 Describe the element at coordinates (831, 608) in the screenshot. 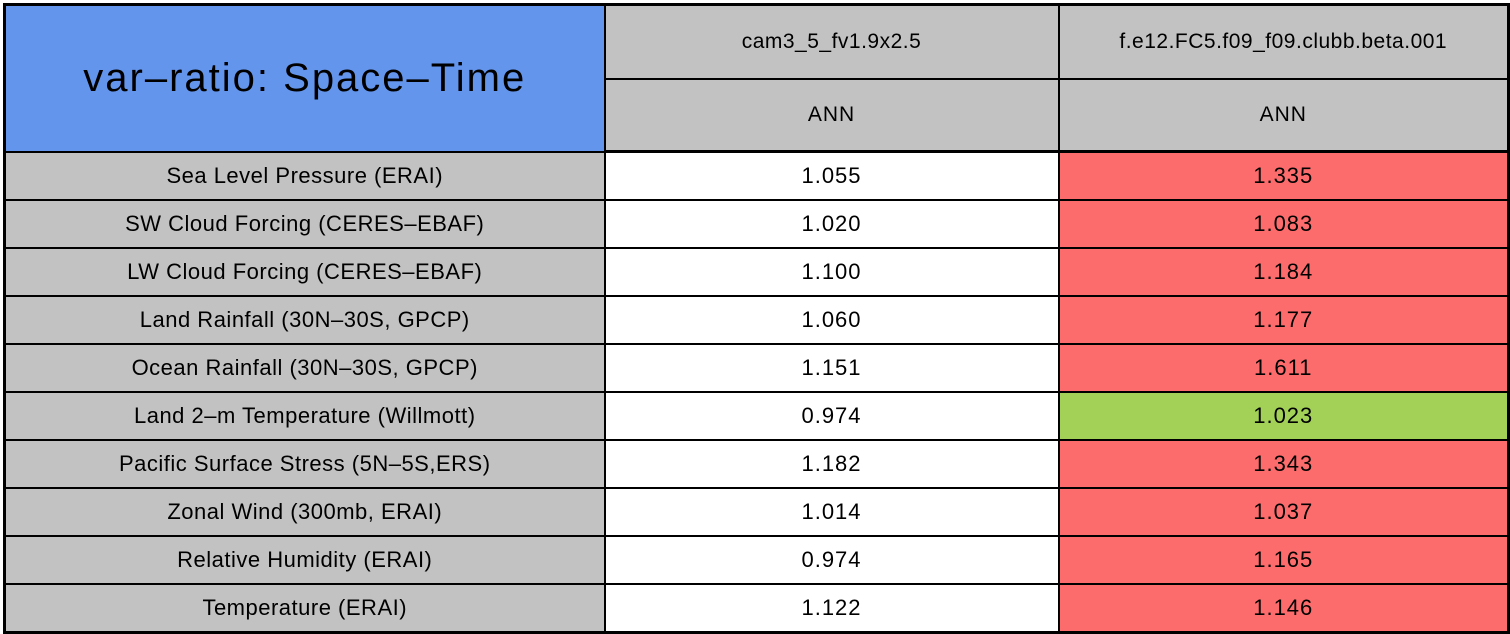

I see `control-value: 1.122` at that location.